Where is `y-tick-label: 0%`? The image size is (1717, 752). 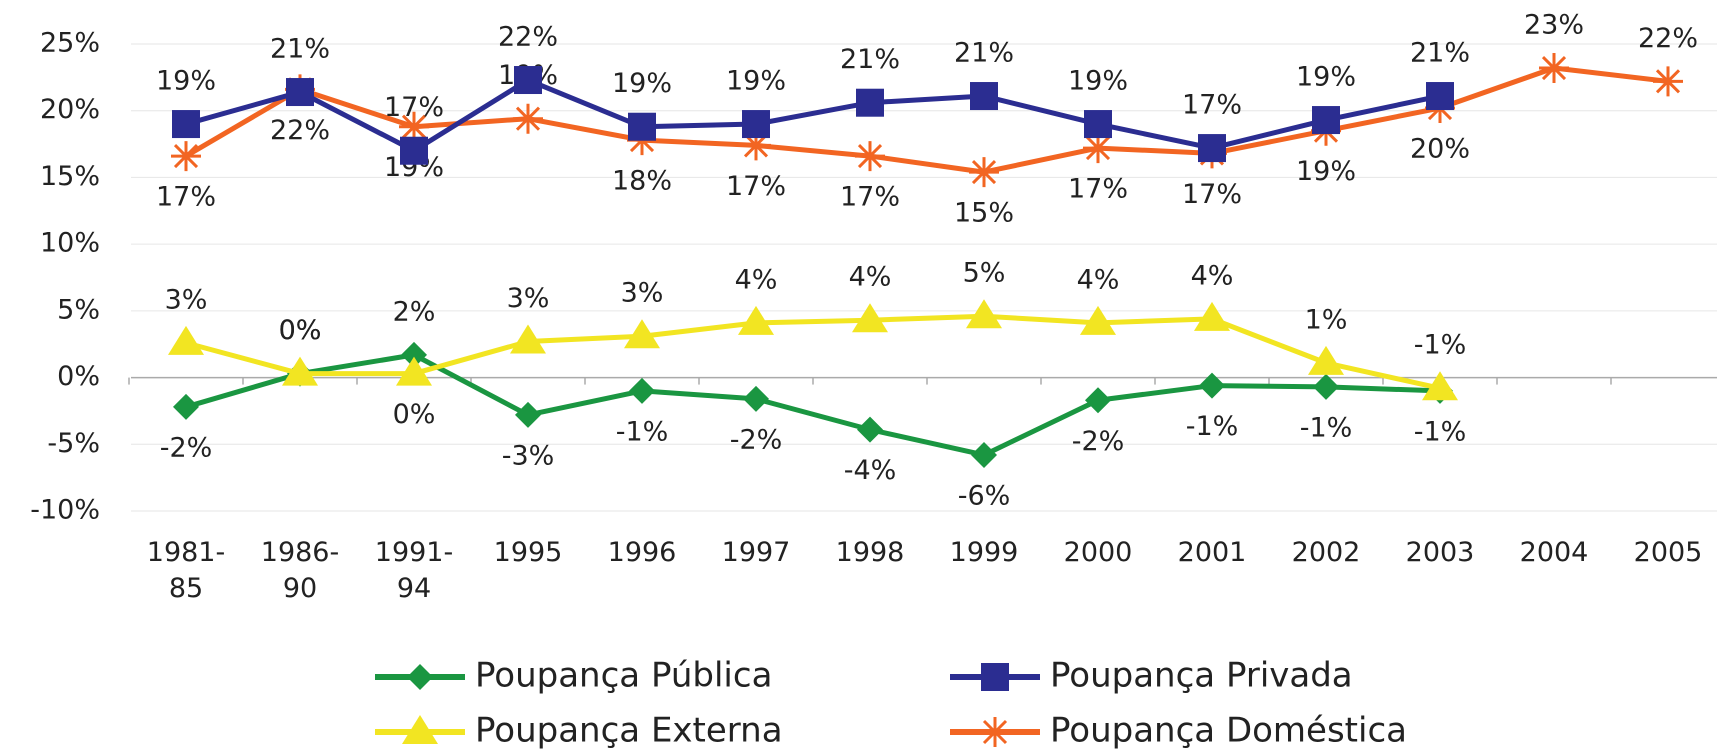 y-tick-label: 0% is located at coordinates (78, 376).